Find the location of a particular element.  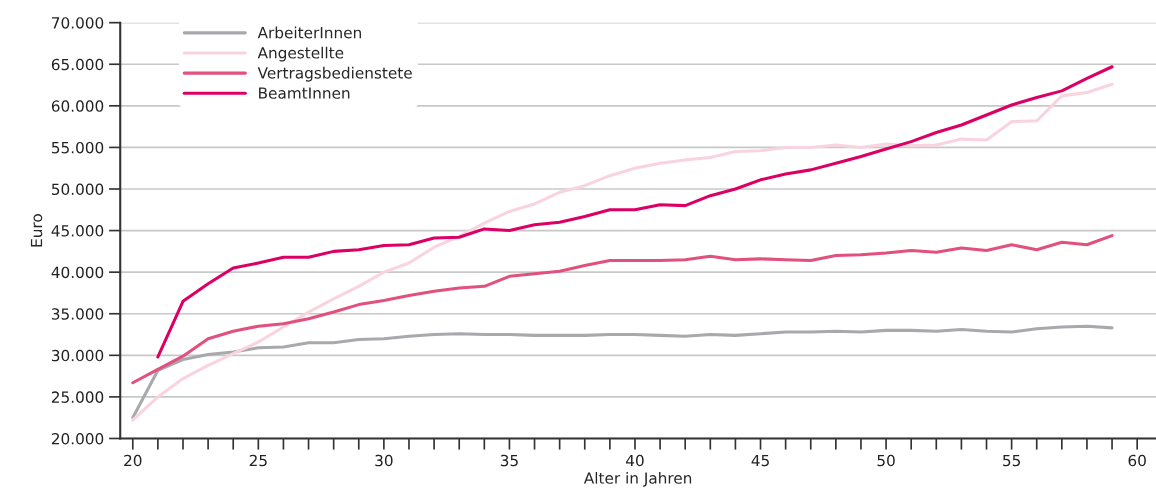

y-tick-label: 60.000 is located at coordinates (77, 106).